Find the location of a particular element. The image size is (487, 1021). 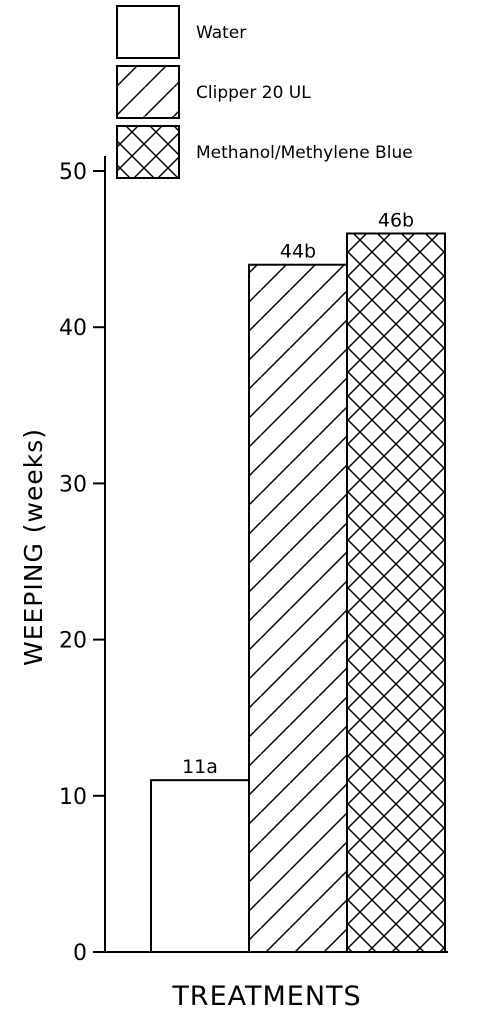

bar-data-label: 44b is located at coordinates (298, 252).